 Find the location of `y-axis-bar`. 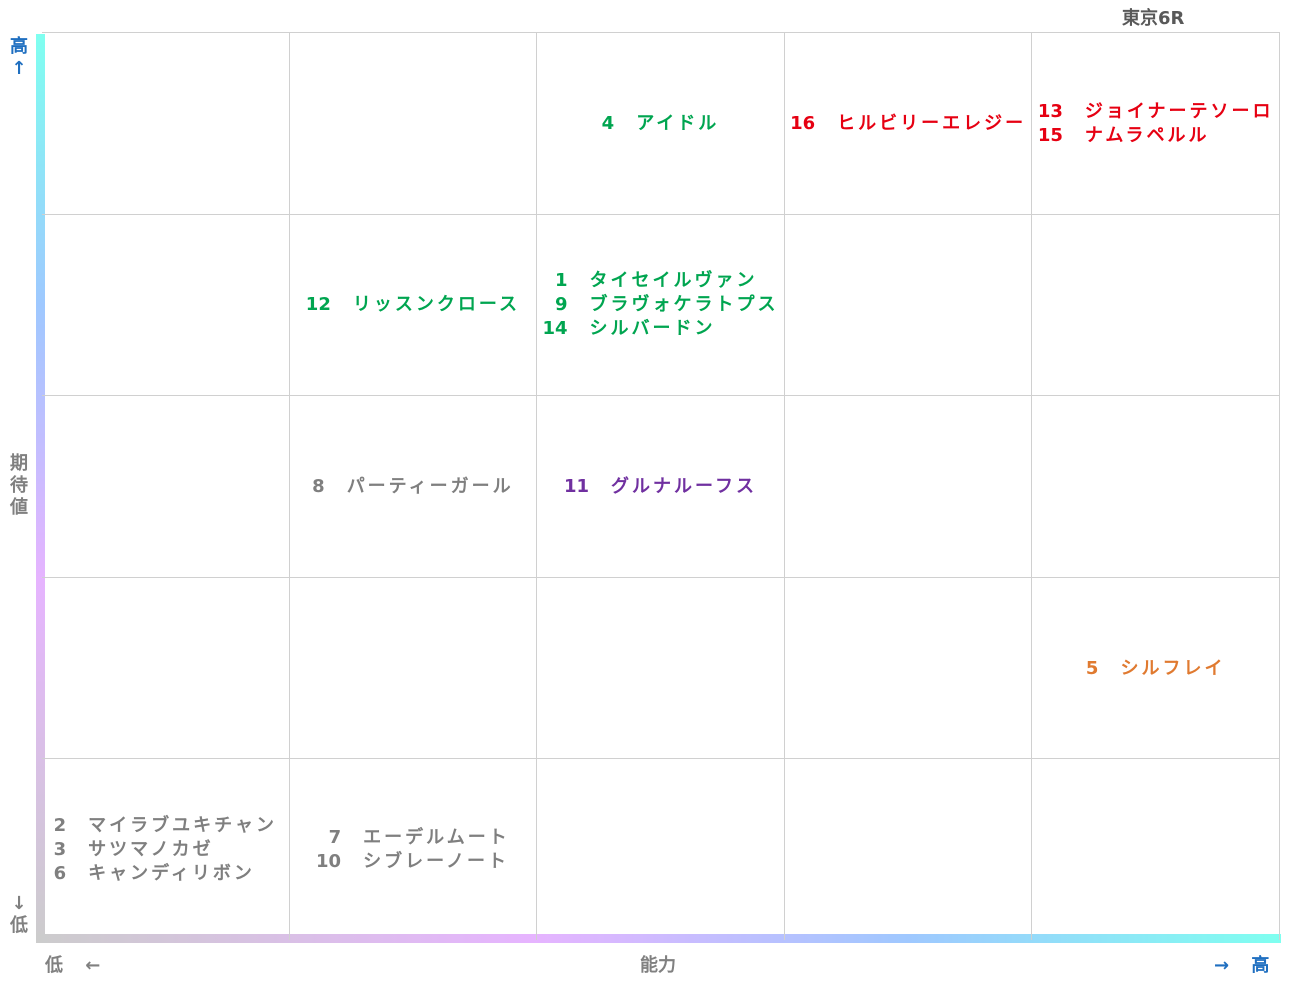

y-axis-bar is located at coordinates (40, 488).